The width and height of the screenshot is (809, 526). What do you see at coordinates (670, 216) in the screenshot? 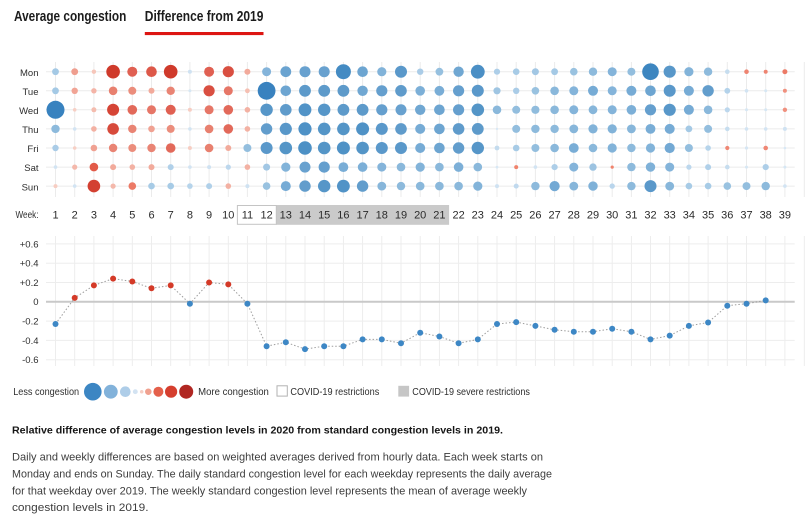
I see `svg-text: 33` at bounding box center [670, 216].